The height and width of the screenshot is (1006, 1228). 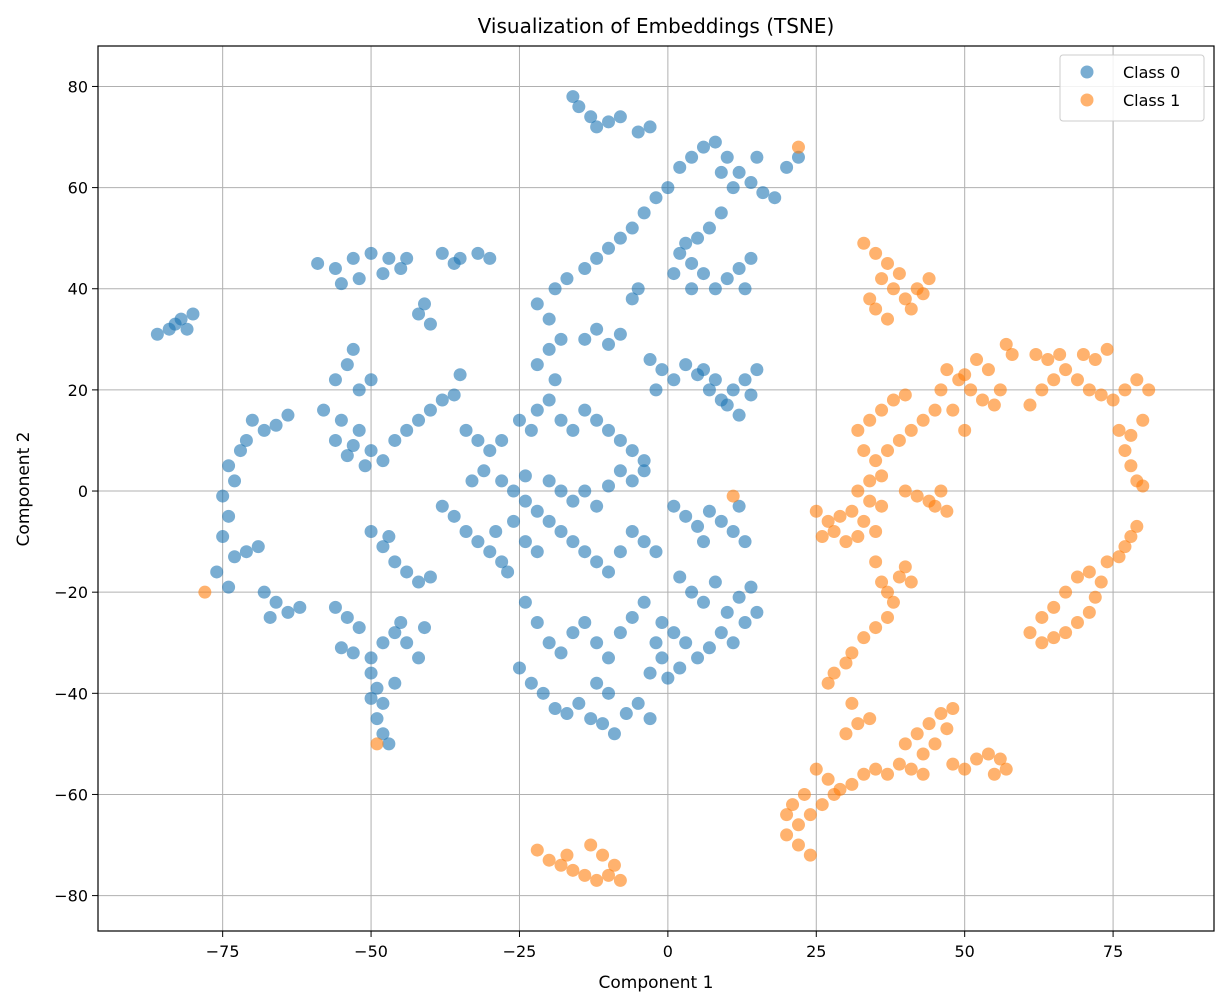 What do you see at coordinates (78, 86) in the screenshot?
I see `y-tick-label: 80` at bounding box center [78, 86].